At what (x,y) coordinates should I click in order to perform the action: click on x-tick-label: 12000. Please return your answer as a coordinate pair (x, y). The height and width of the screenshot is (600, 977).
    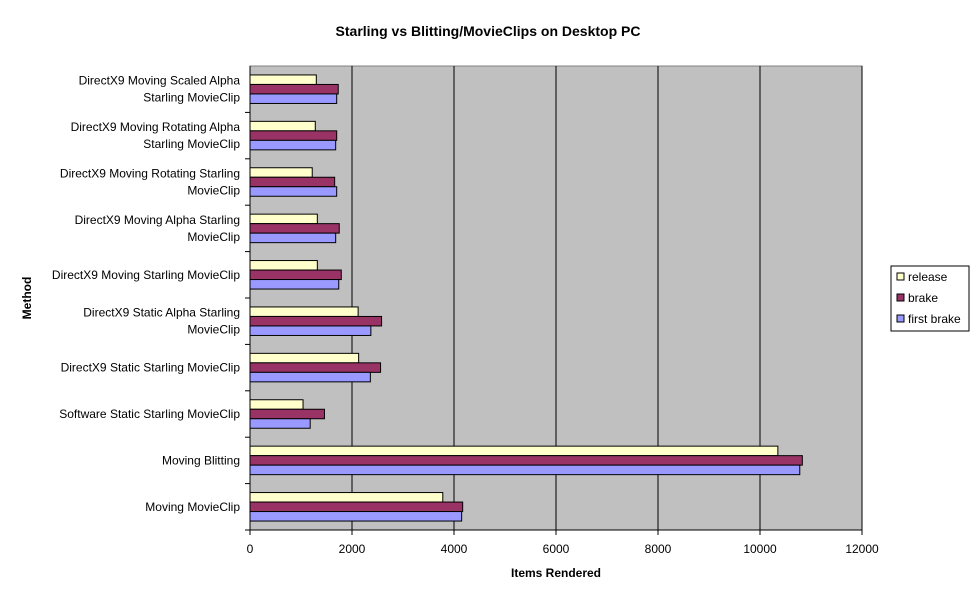
    Looking at the image, I should click on (862, 549).